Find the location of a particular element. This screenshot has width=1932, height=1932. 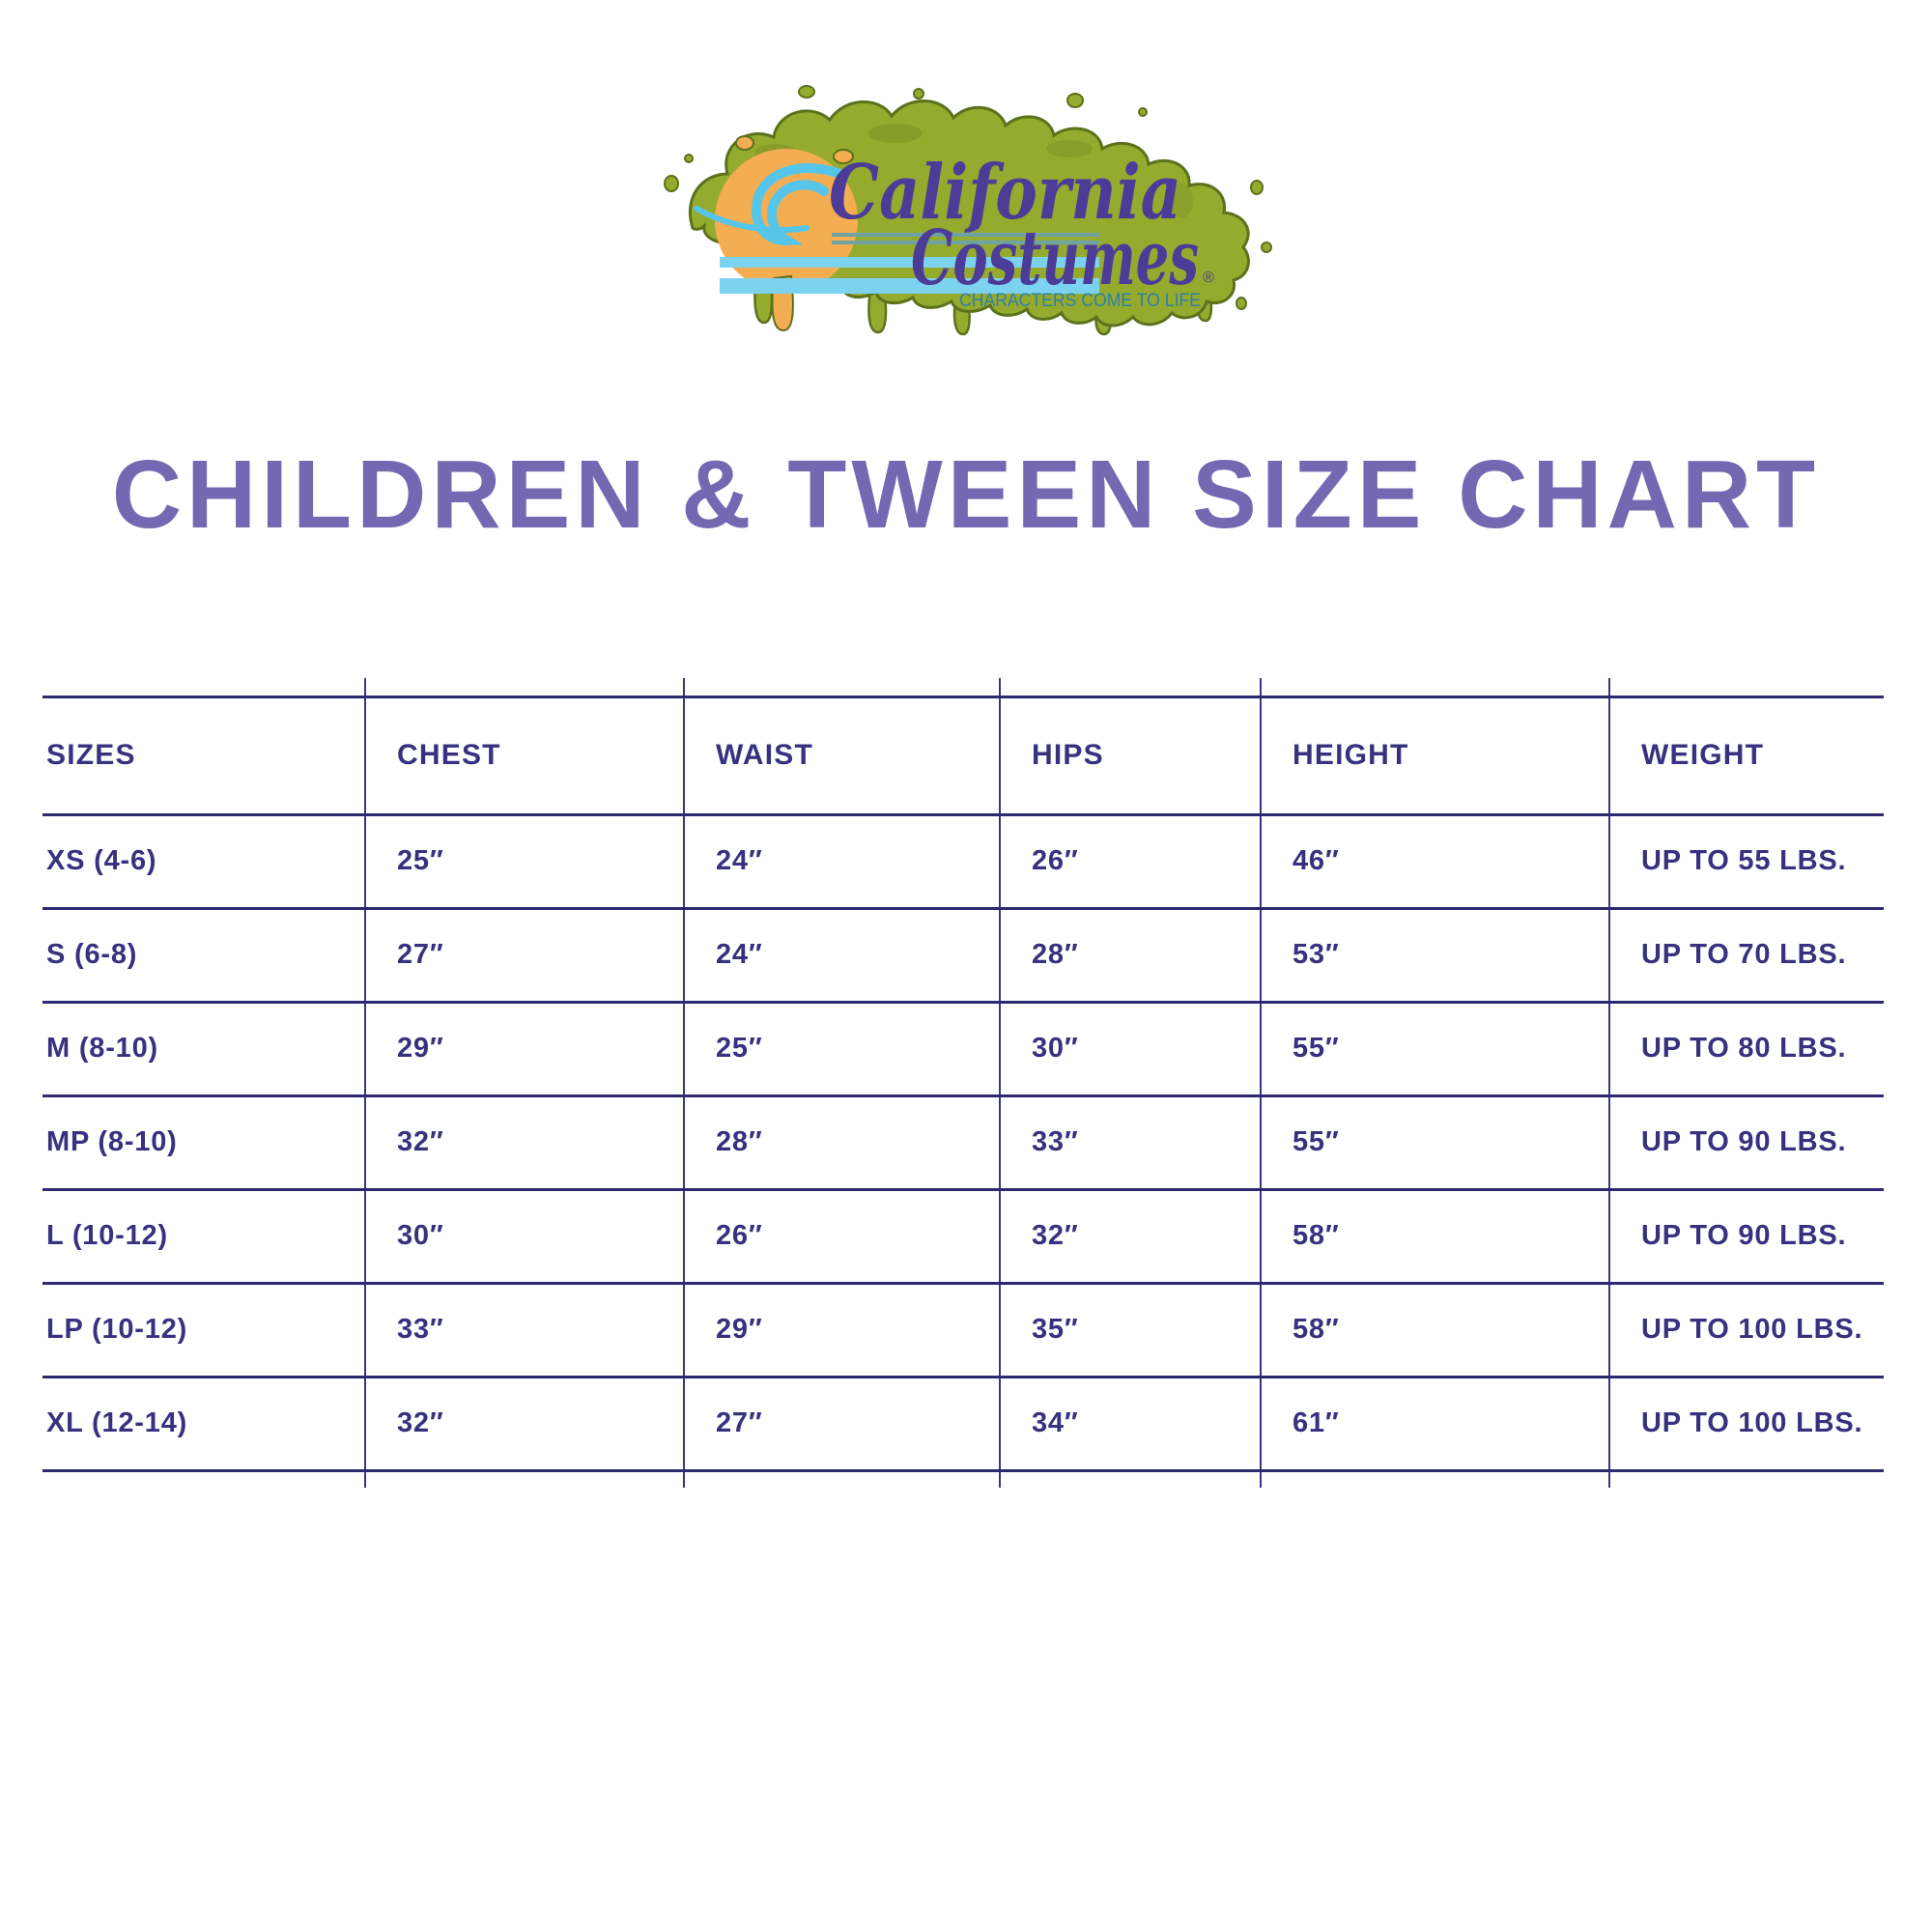

wave-icon is located at coordinates (771, 204).